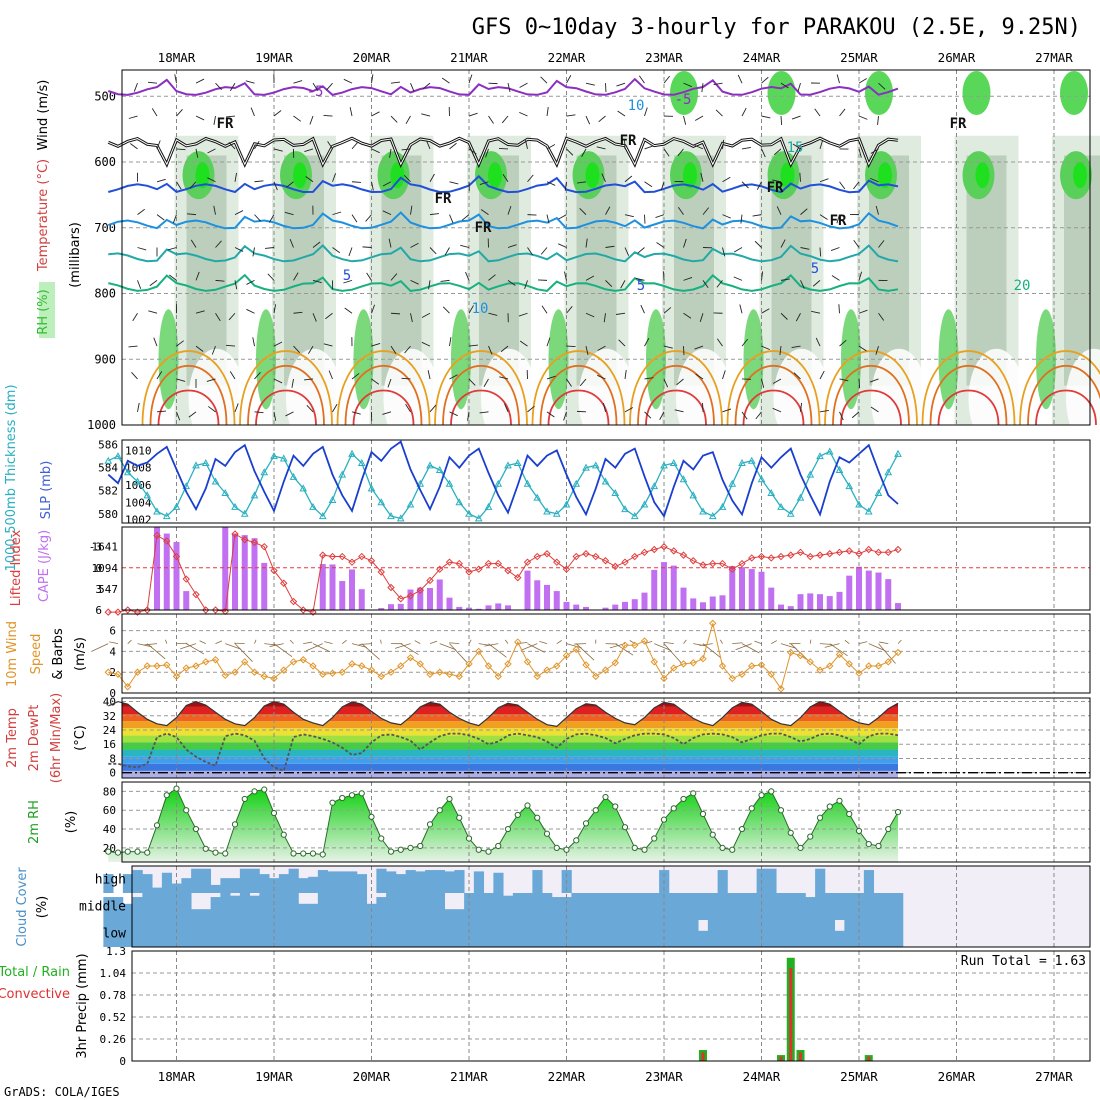 Image resolution: width=1100 pixels, height=1100 pixels. Describe the element at coordinates (503, 479) in the screenshot. I see `slp-line` at that location.